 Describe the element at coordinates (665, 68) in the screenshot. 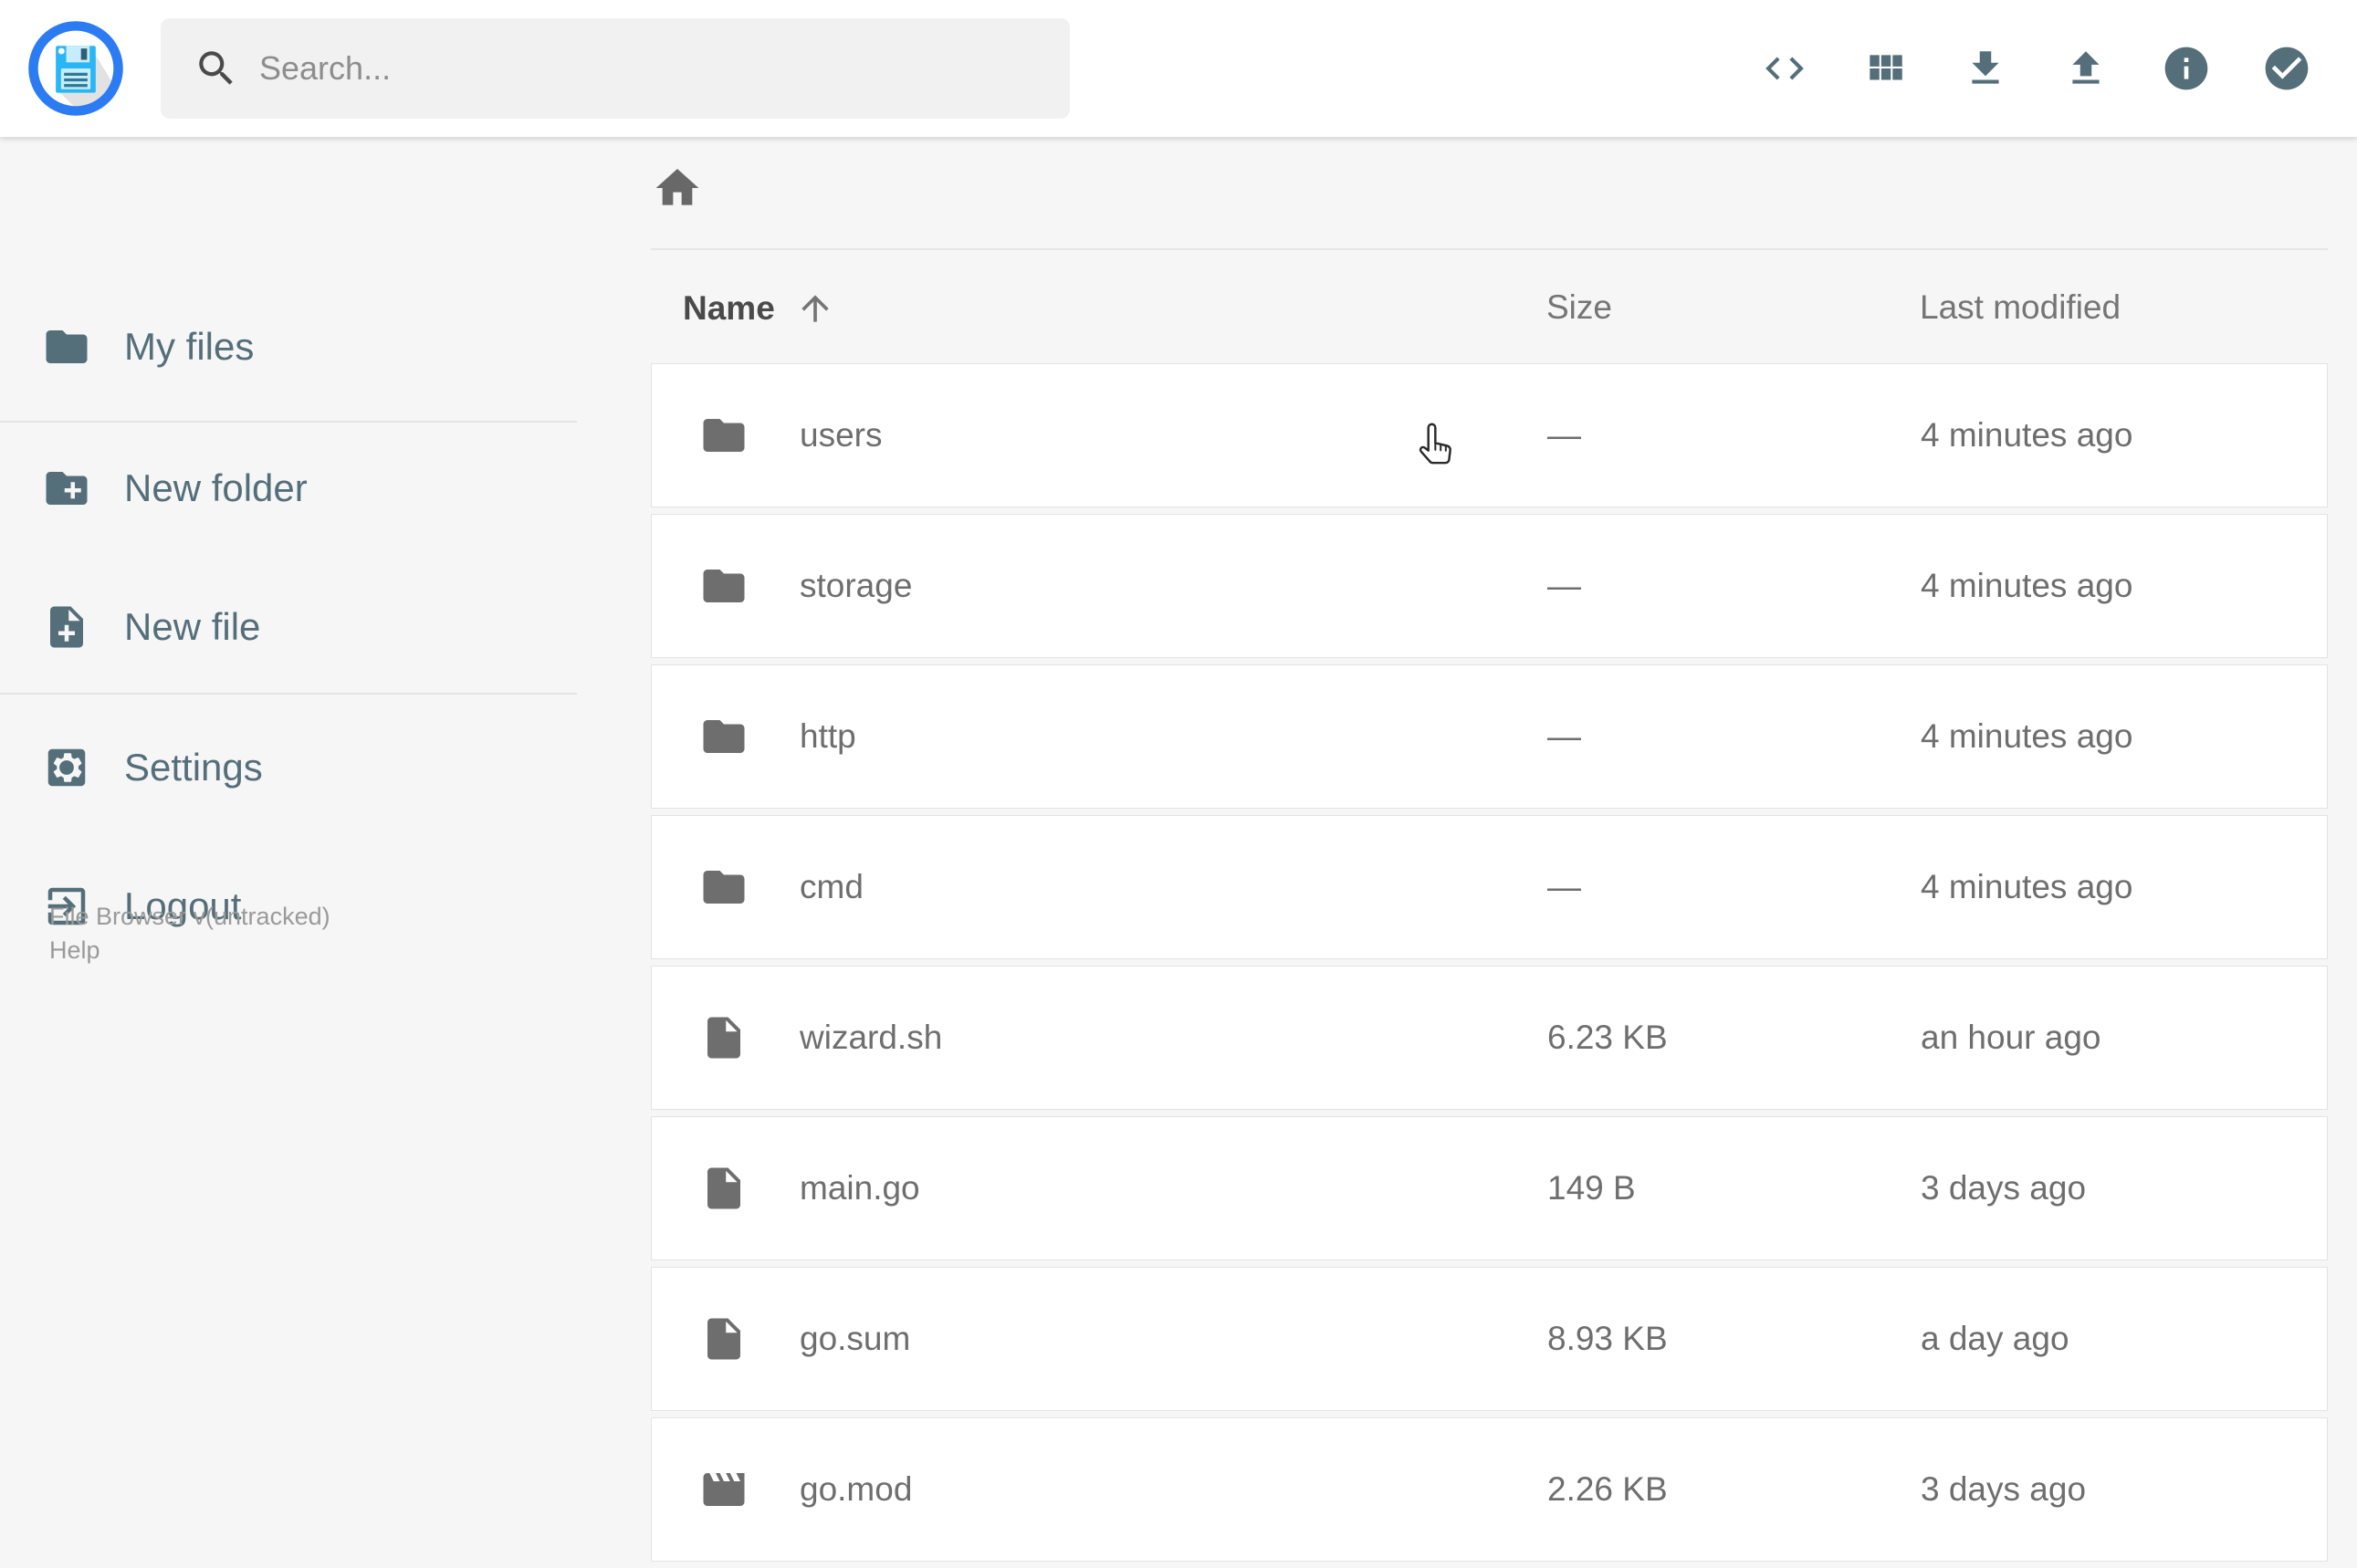

I see `search-input` at that location.